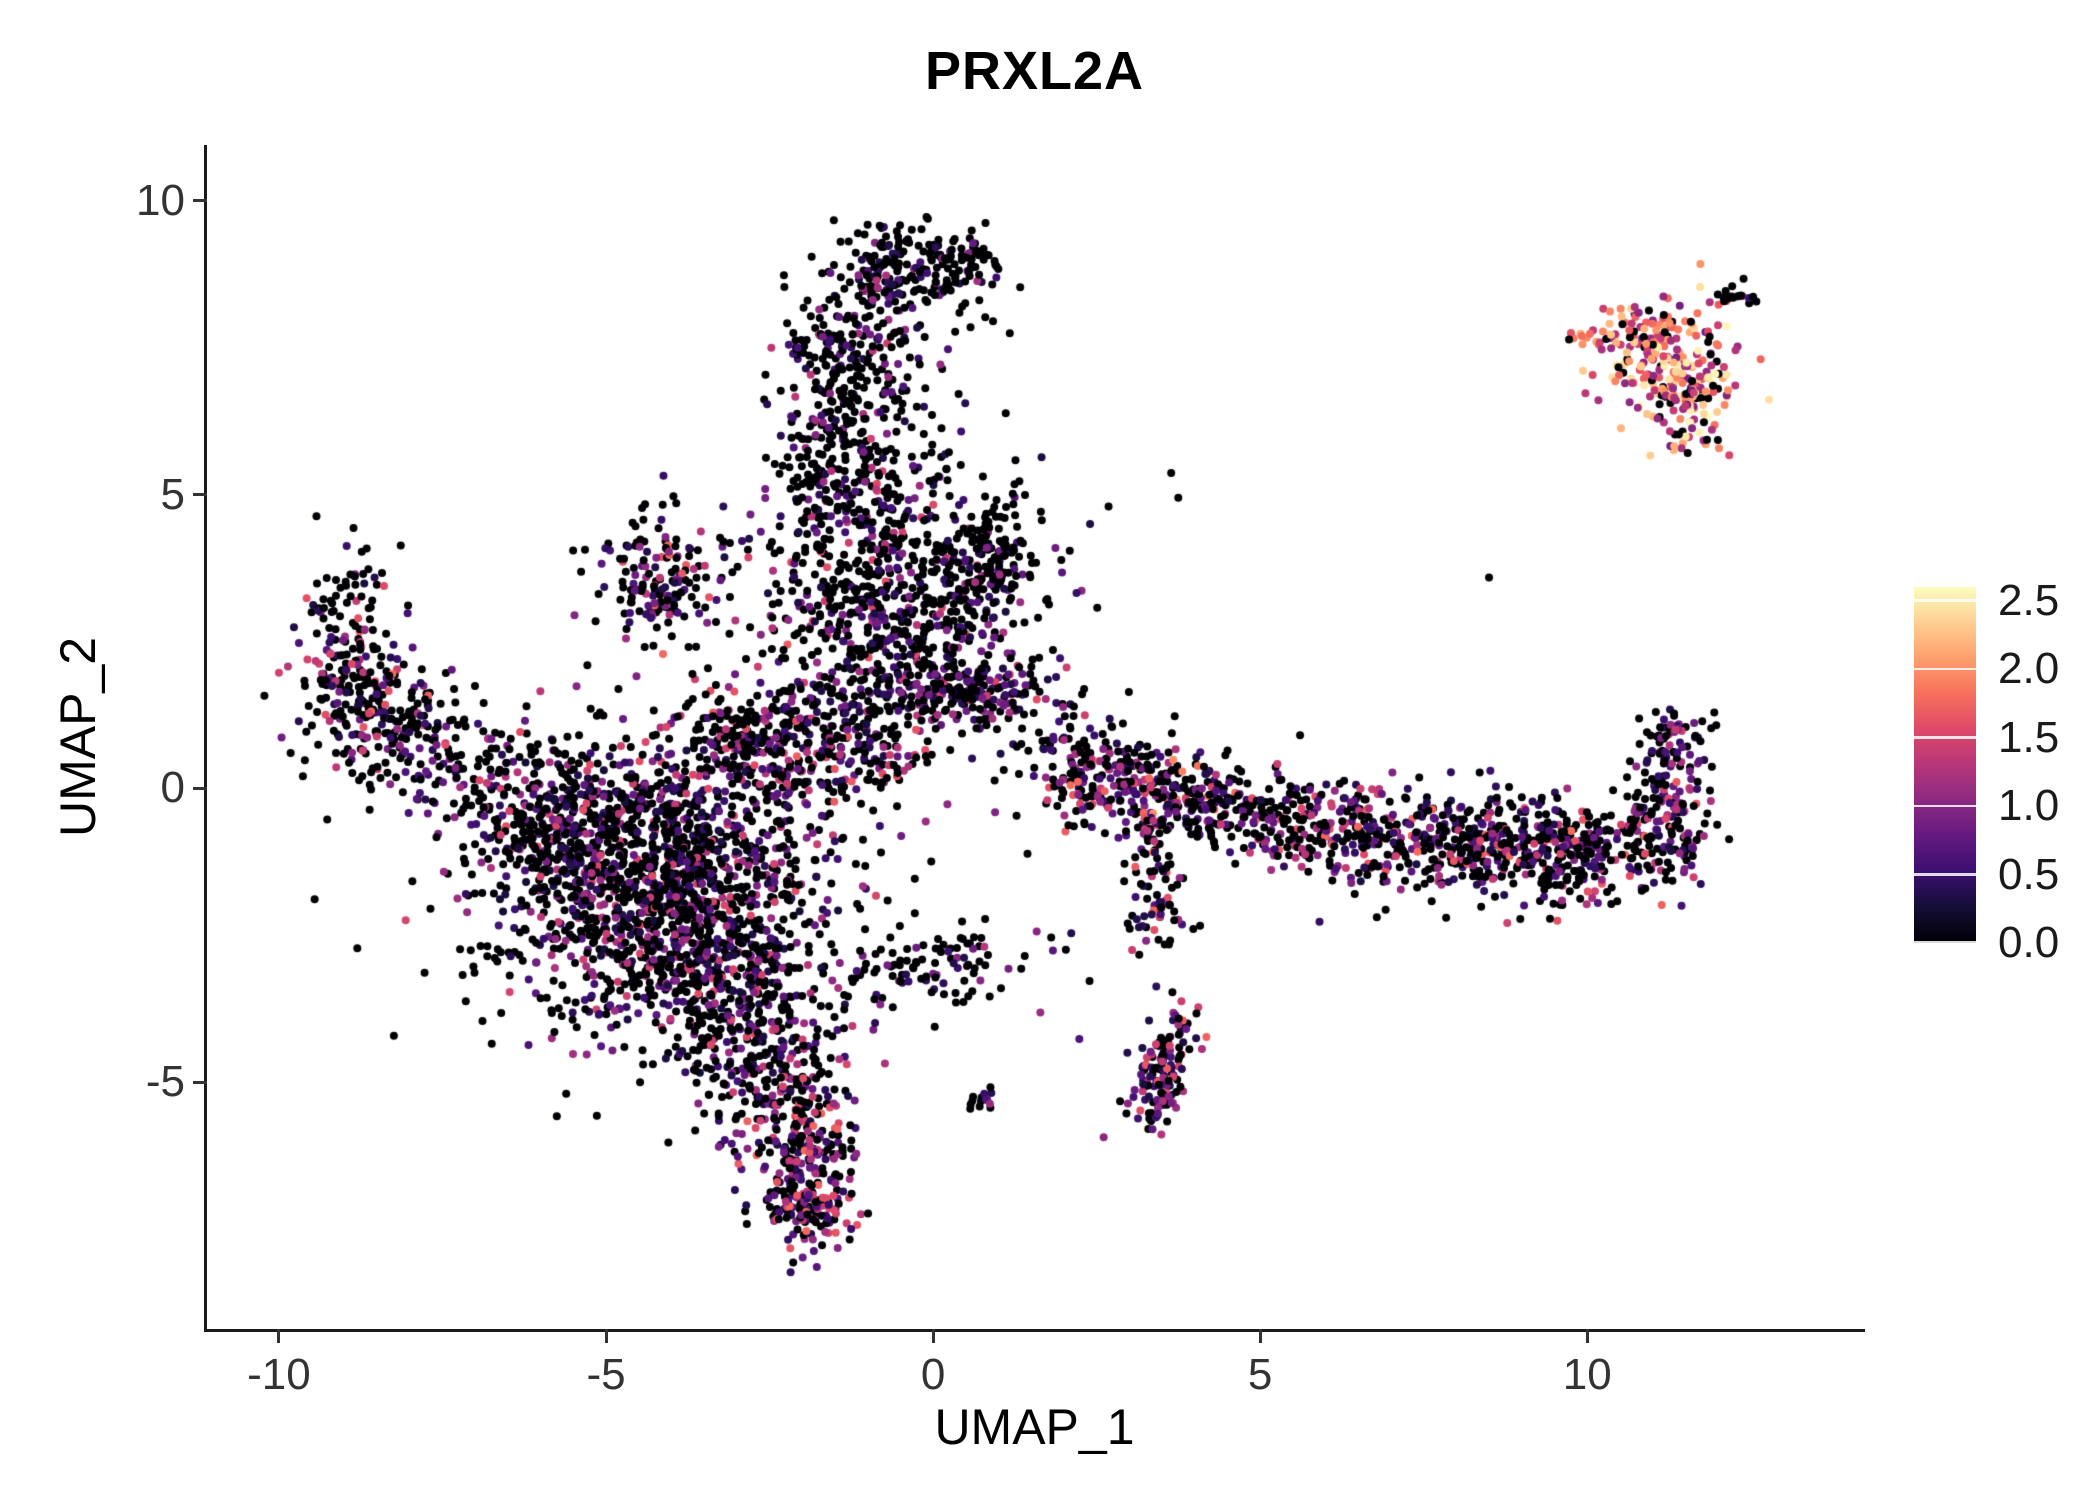 The height and width of the screenshot is (1500, 2100). What do you see at coordinates (933, 1374) in the screenshot?
I see `x-tick-label: 0` at bounding box center [933, 1374].